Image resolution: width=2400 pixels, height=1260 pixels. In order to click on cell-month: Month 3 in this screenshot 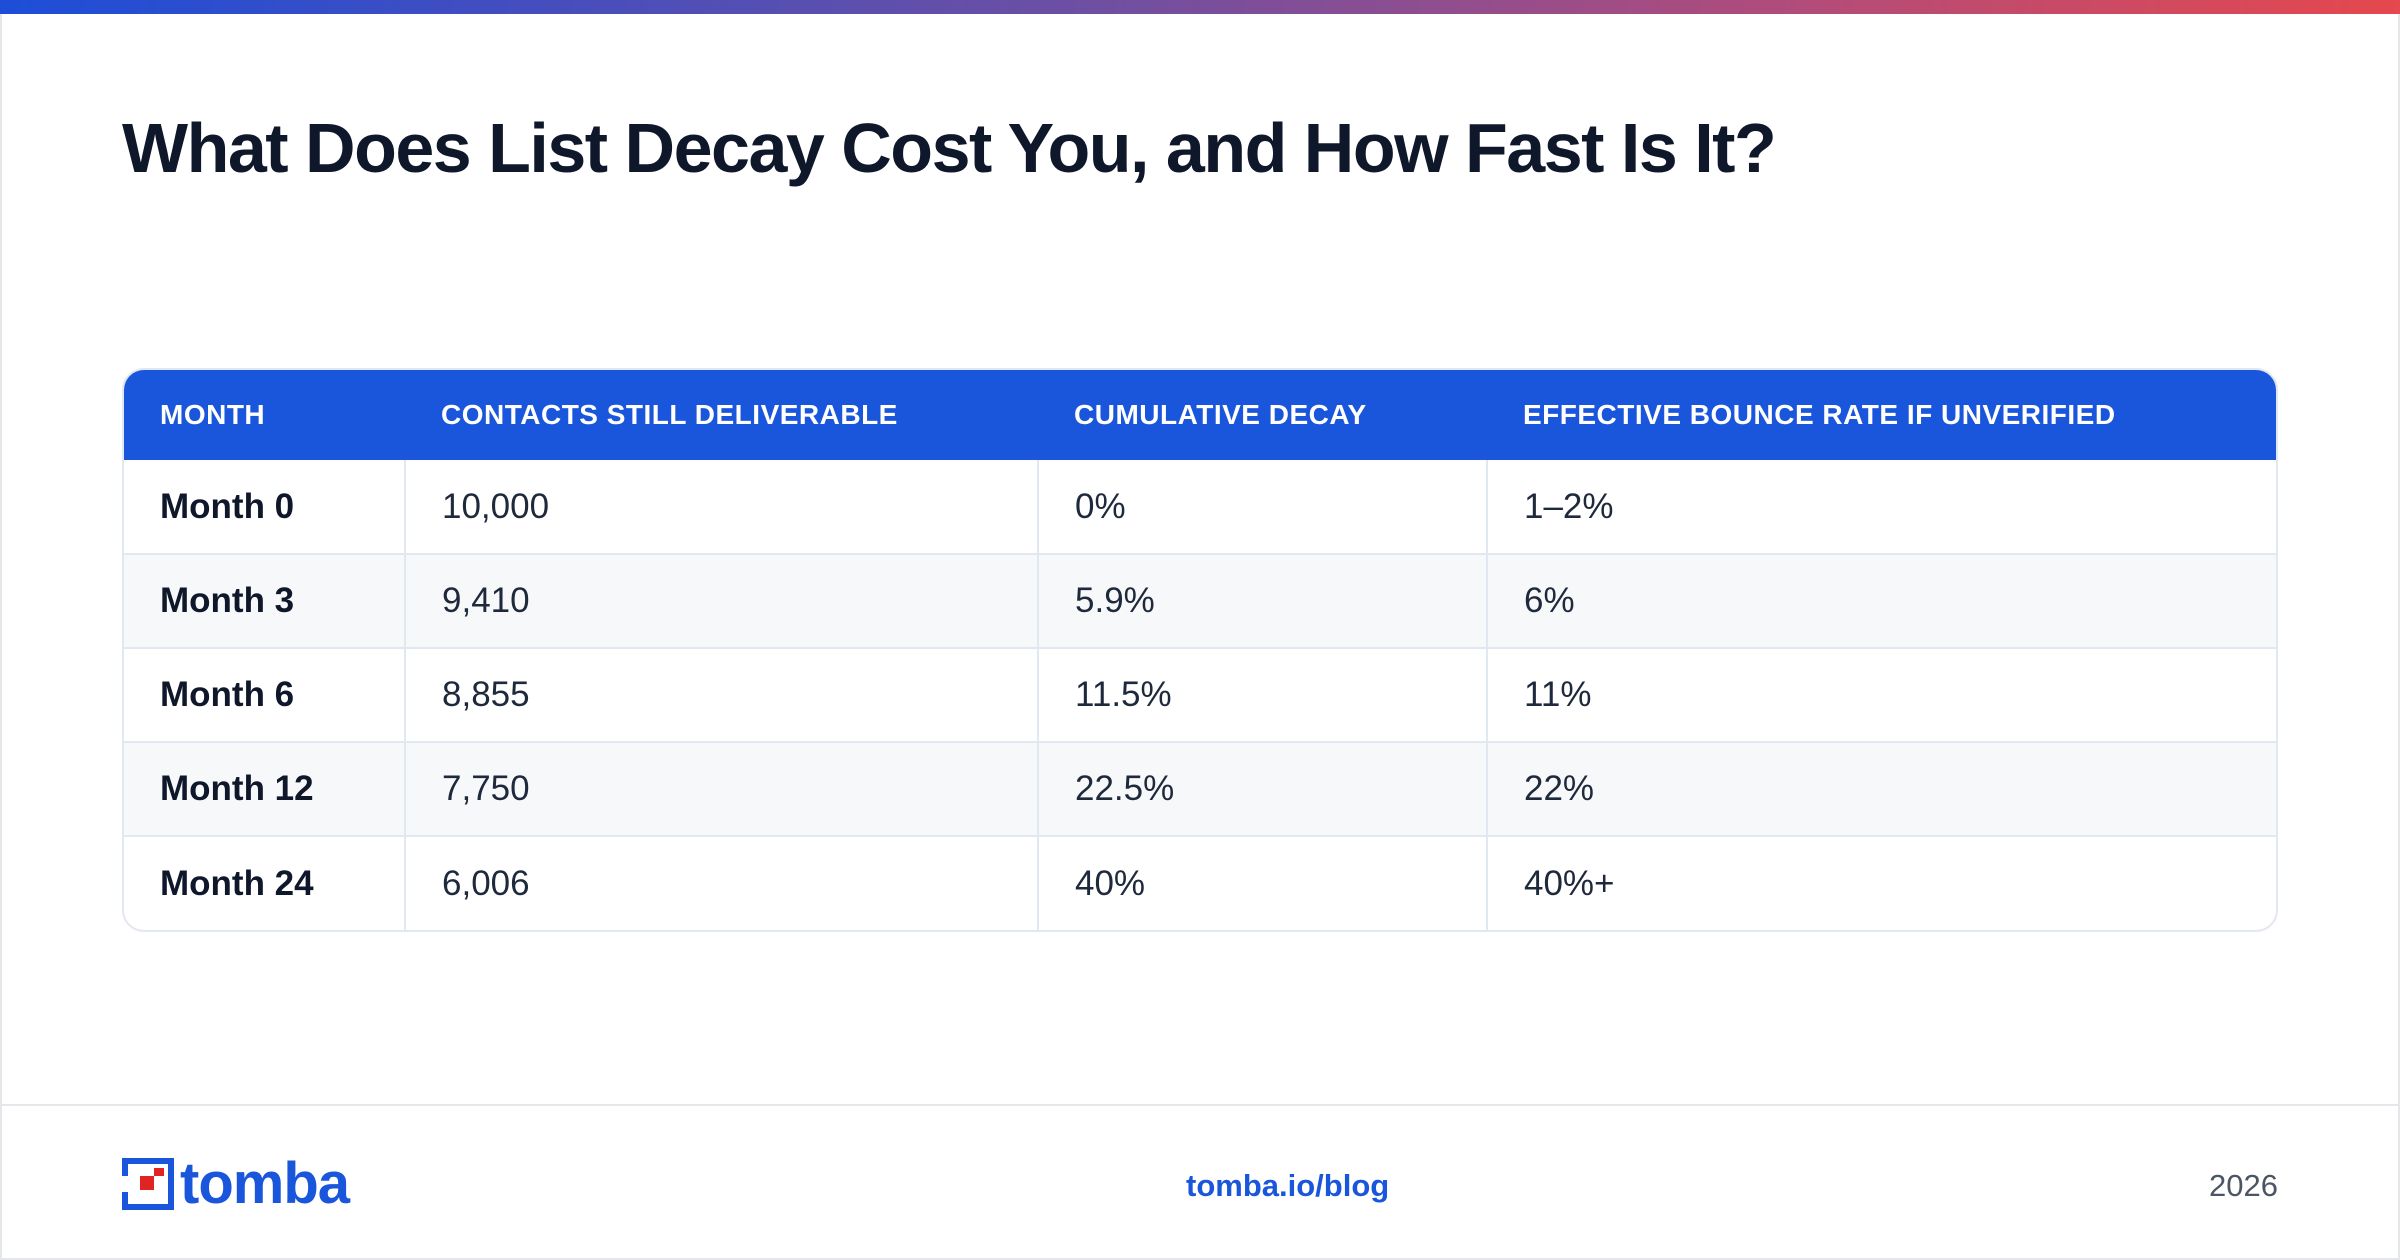, I will do `click(227, 600)`.